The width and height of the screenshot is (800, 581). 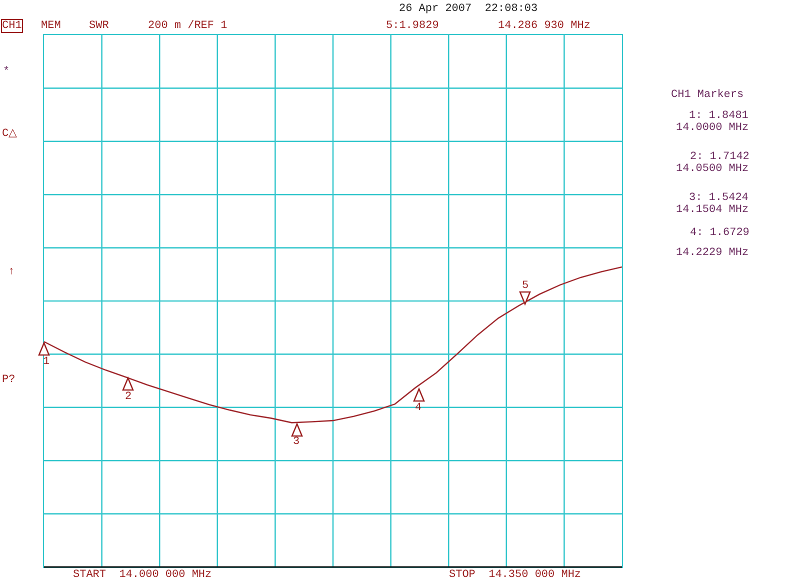 What do you see at coordinates (712, 253) in the screenshot?
I see `text: 14.2229 MHz` at bounding box center [712, 253].